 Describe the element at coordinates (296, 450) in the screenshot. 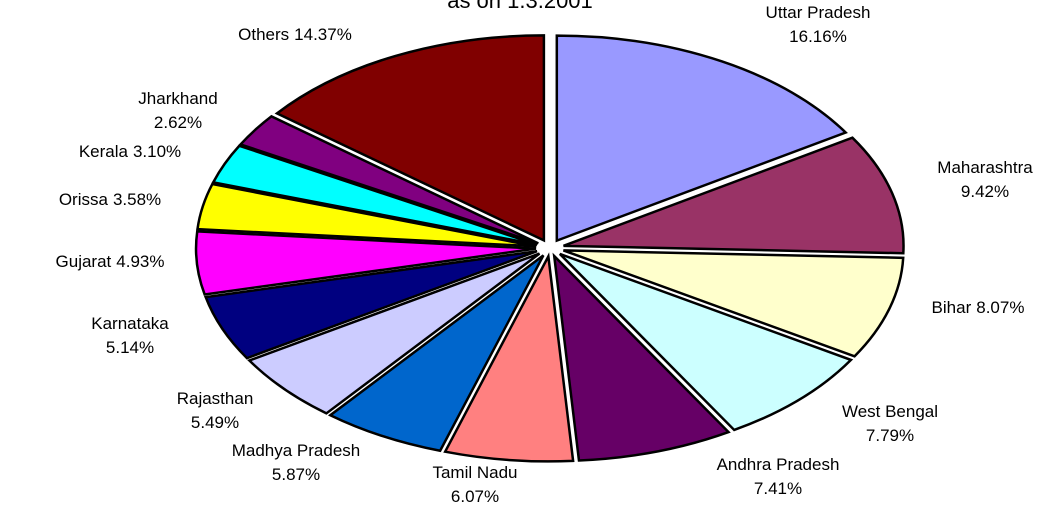

I see `slice-label: Madhya Pradesh` at that location.